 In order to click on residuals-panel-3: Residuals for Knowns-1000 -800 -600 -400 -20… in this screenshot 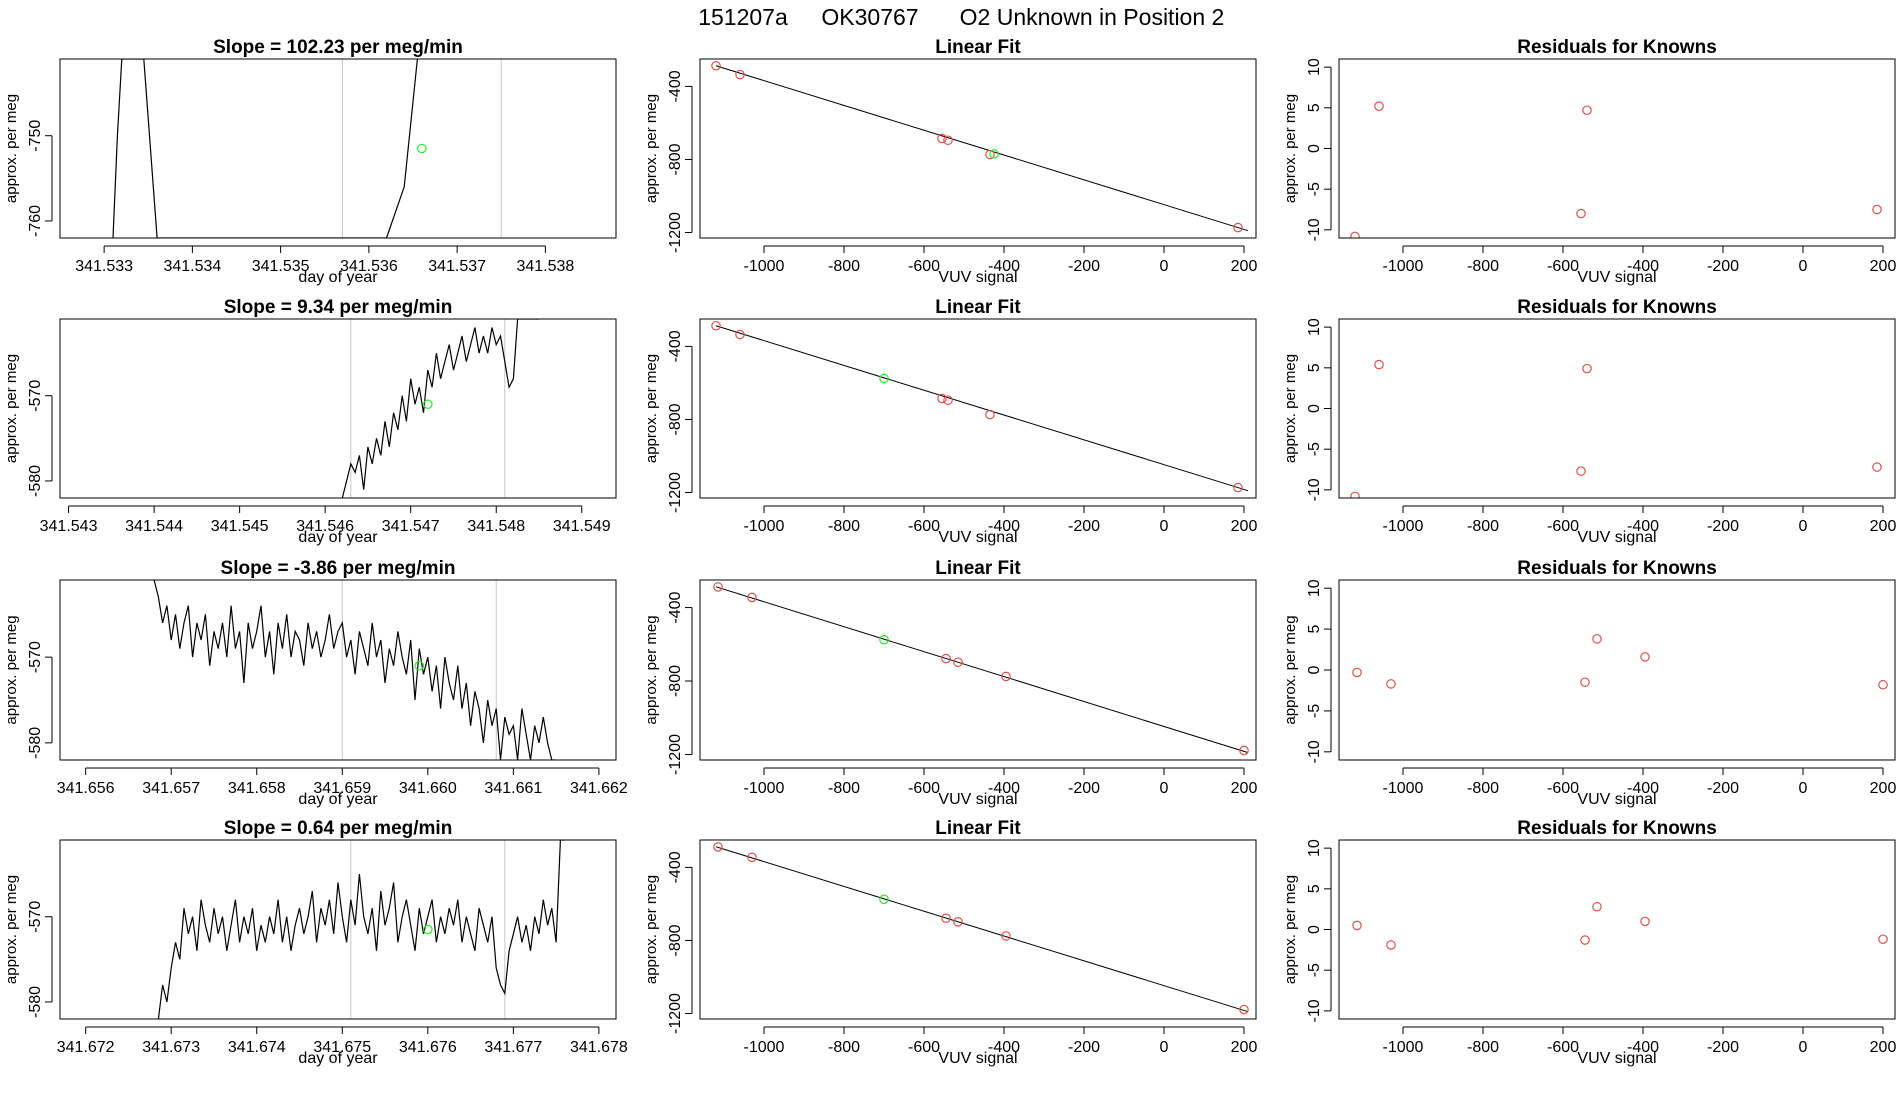, I will do `click(1589, 942)`.